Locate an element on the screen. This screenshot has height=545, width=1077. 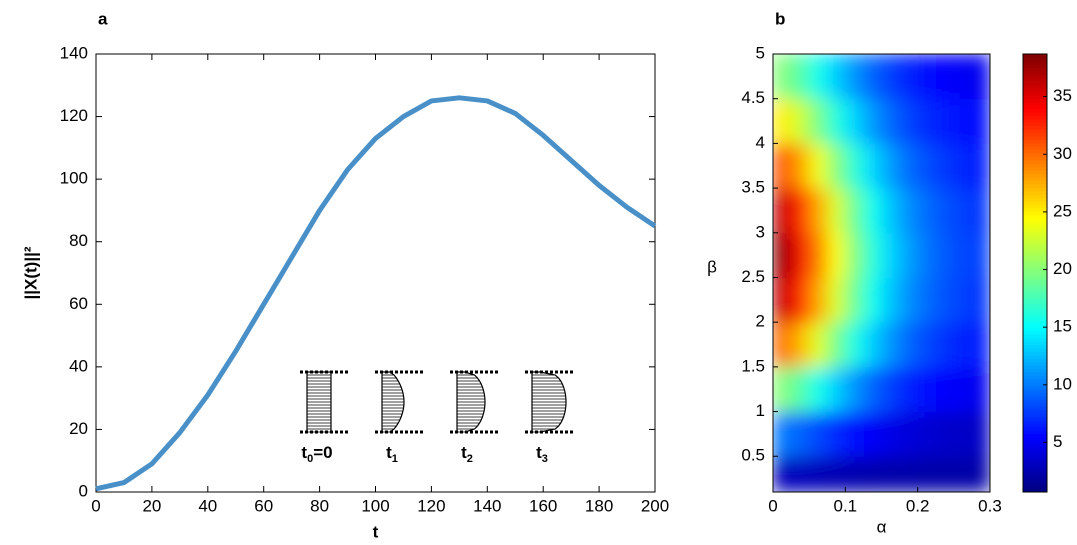
x-tick-label: 0 is located at coordinates (772, 505).